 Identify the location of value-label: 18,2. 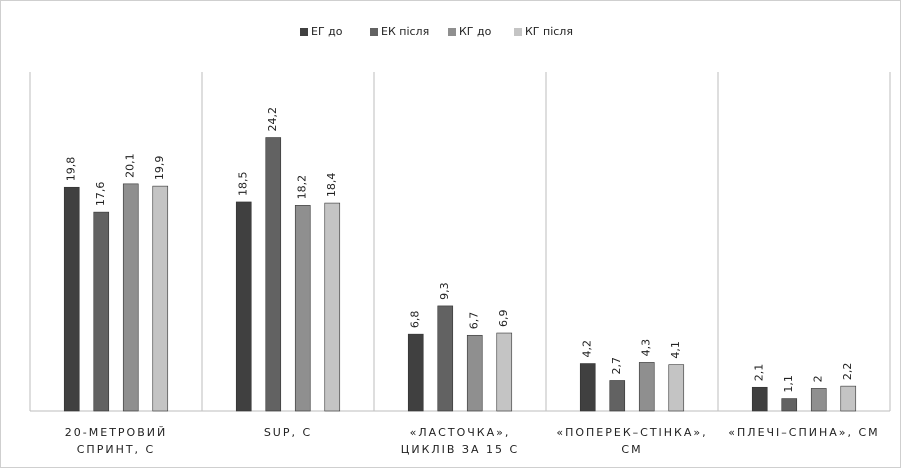
(302, 187).